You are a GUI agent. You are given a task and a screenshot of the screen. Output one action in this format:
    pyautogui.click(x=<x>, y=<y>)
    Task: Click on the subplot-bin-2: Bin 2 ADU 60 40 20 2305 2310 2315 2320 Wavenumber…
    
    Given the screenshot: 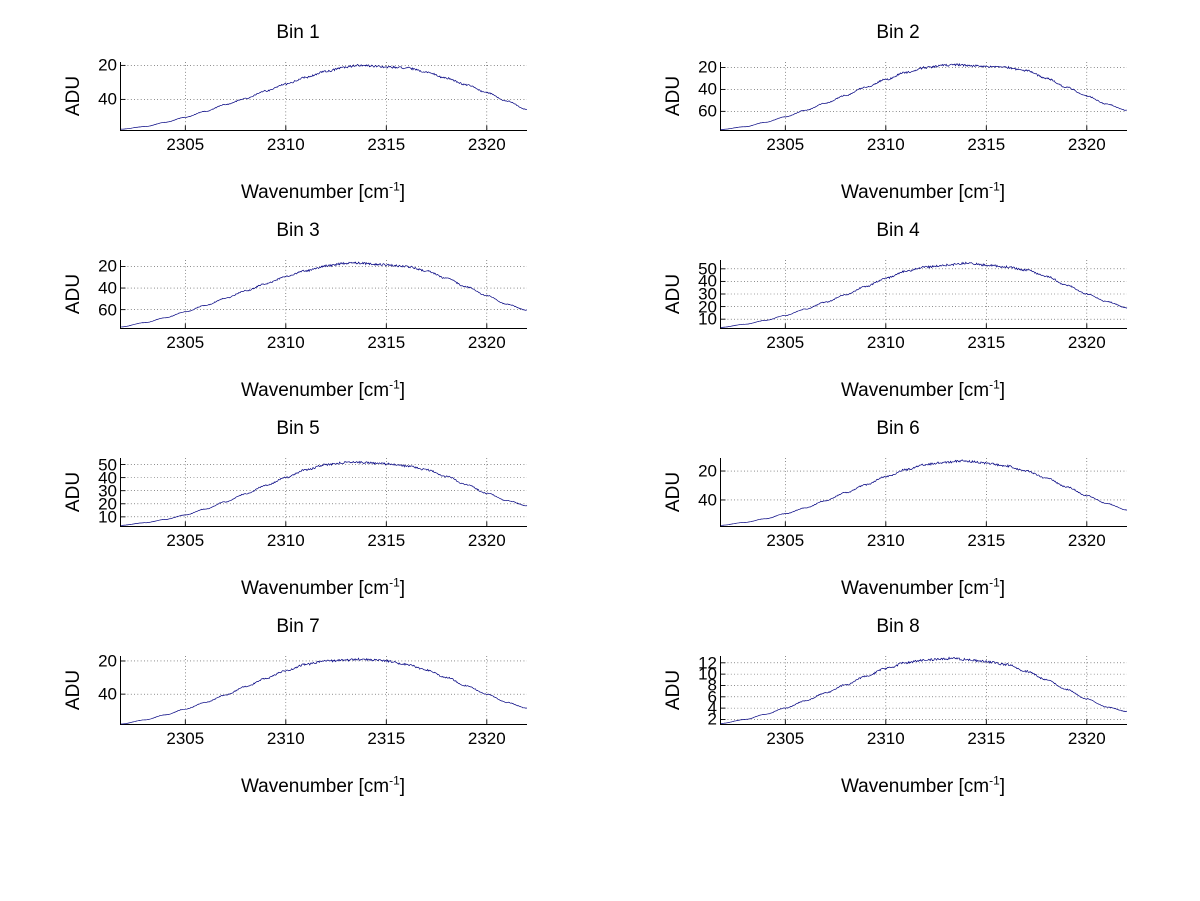 What is the action you would take?
    pyautogui.click(x=898, y=124)
    